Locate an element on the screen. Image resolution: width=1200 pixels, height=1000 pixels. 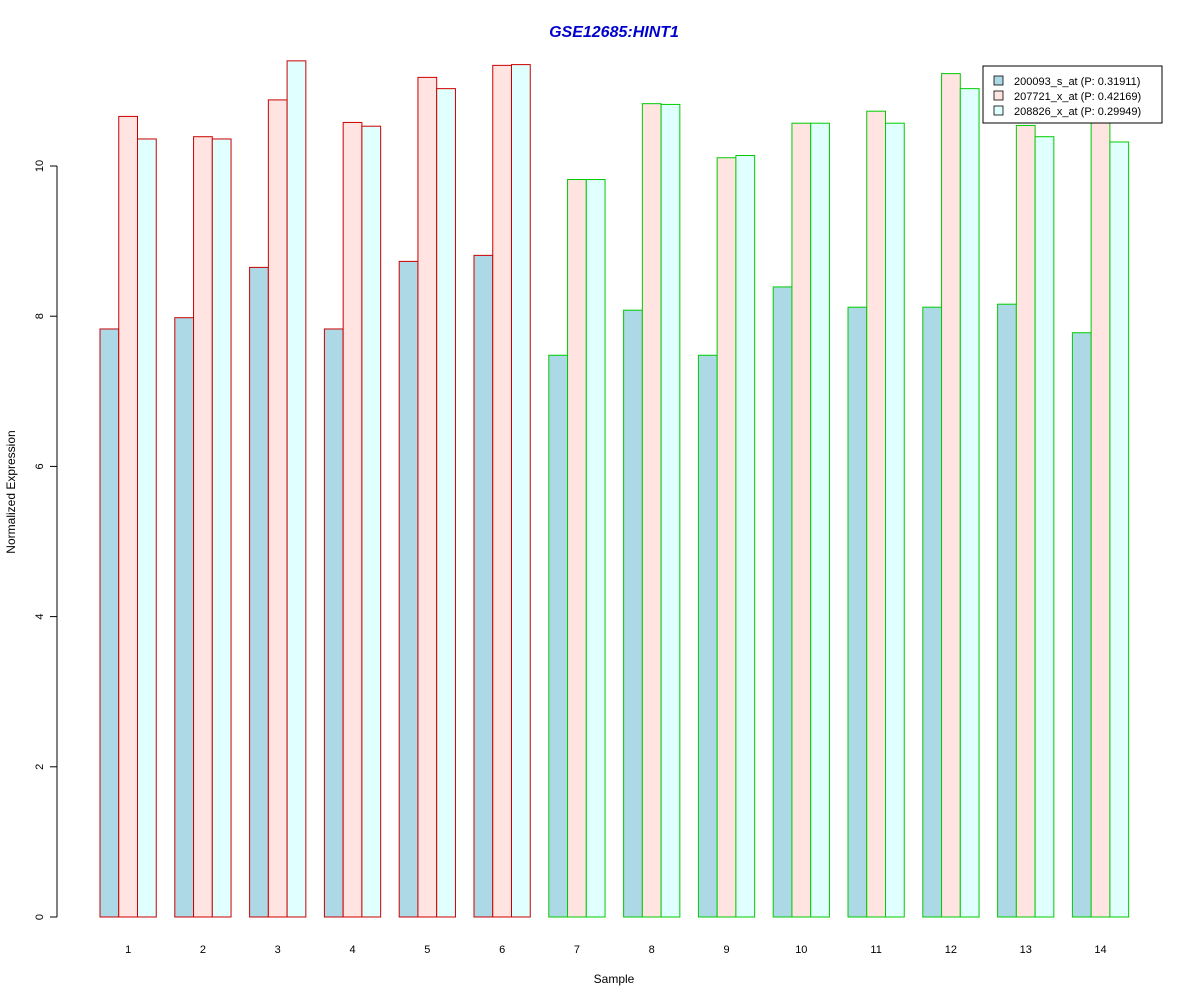
y-axis: 0 2 4 6 8 10 is located at coordinates (46, 540).